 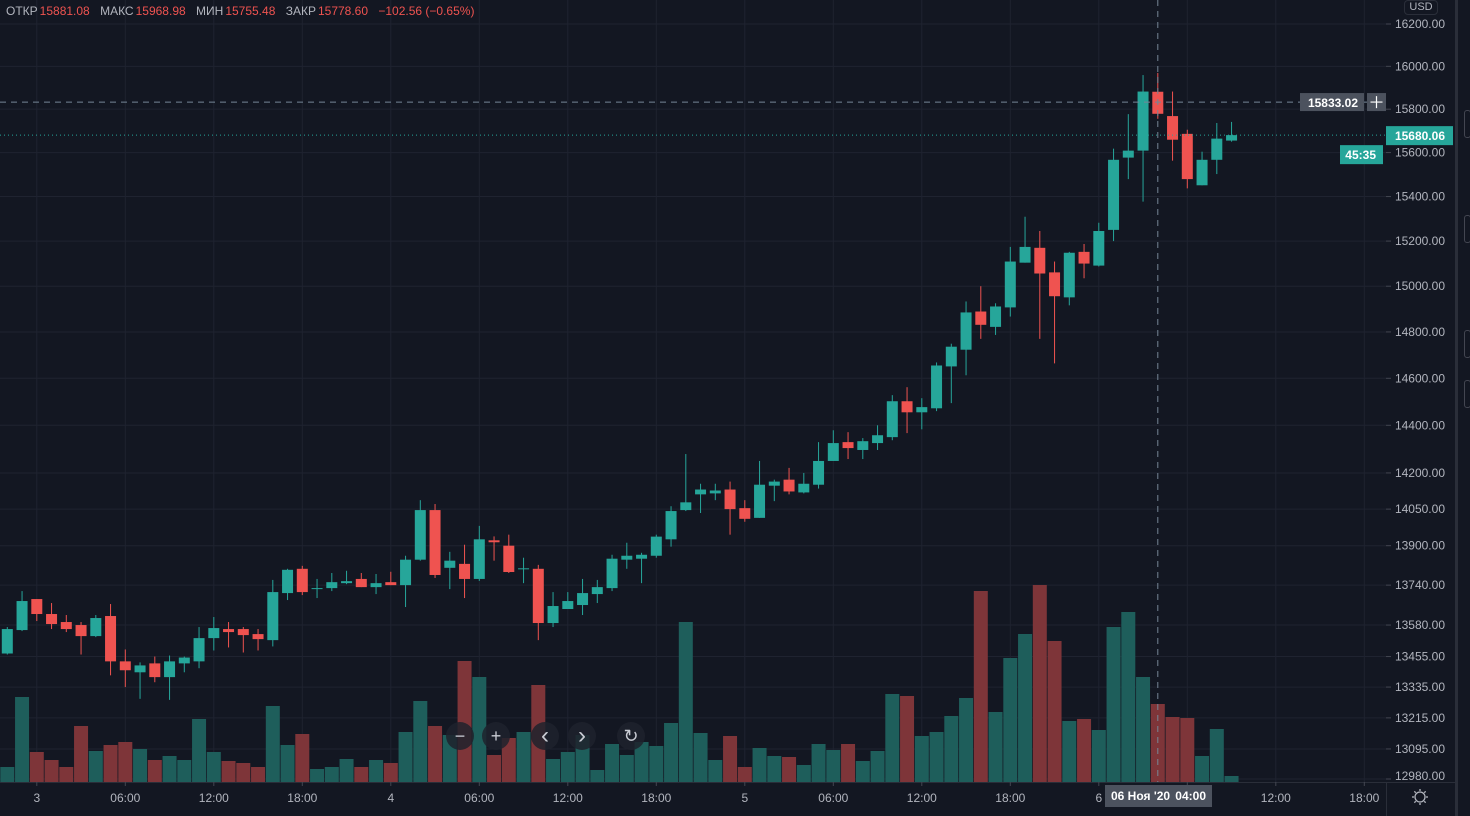 What do you see at coordinates (1420, 153) in the screenshot?
I see `price-tick-label: 15600.00` at bounding box center [1420, 153].